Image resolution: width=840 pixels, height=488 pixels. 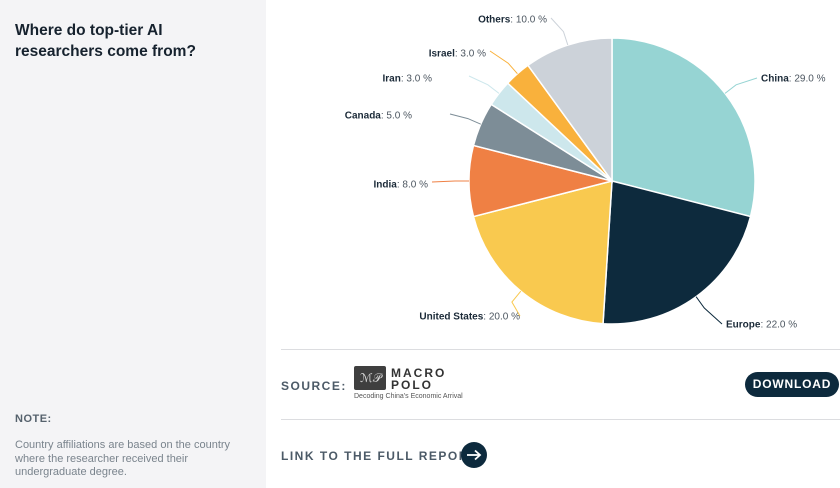 I want to click on data-label-china: China: 29.0 %, so click(x=793, y=79).